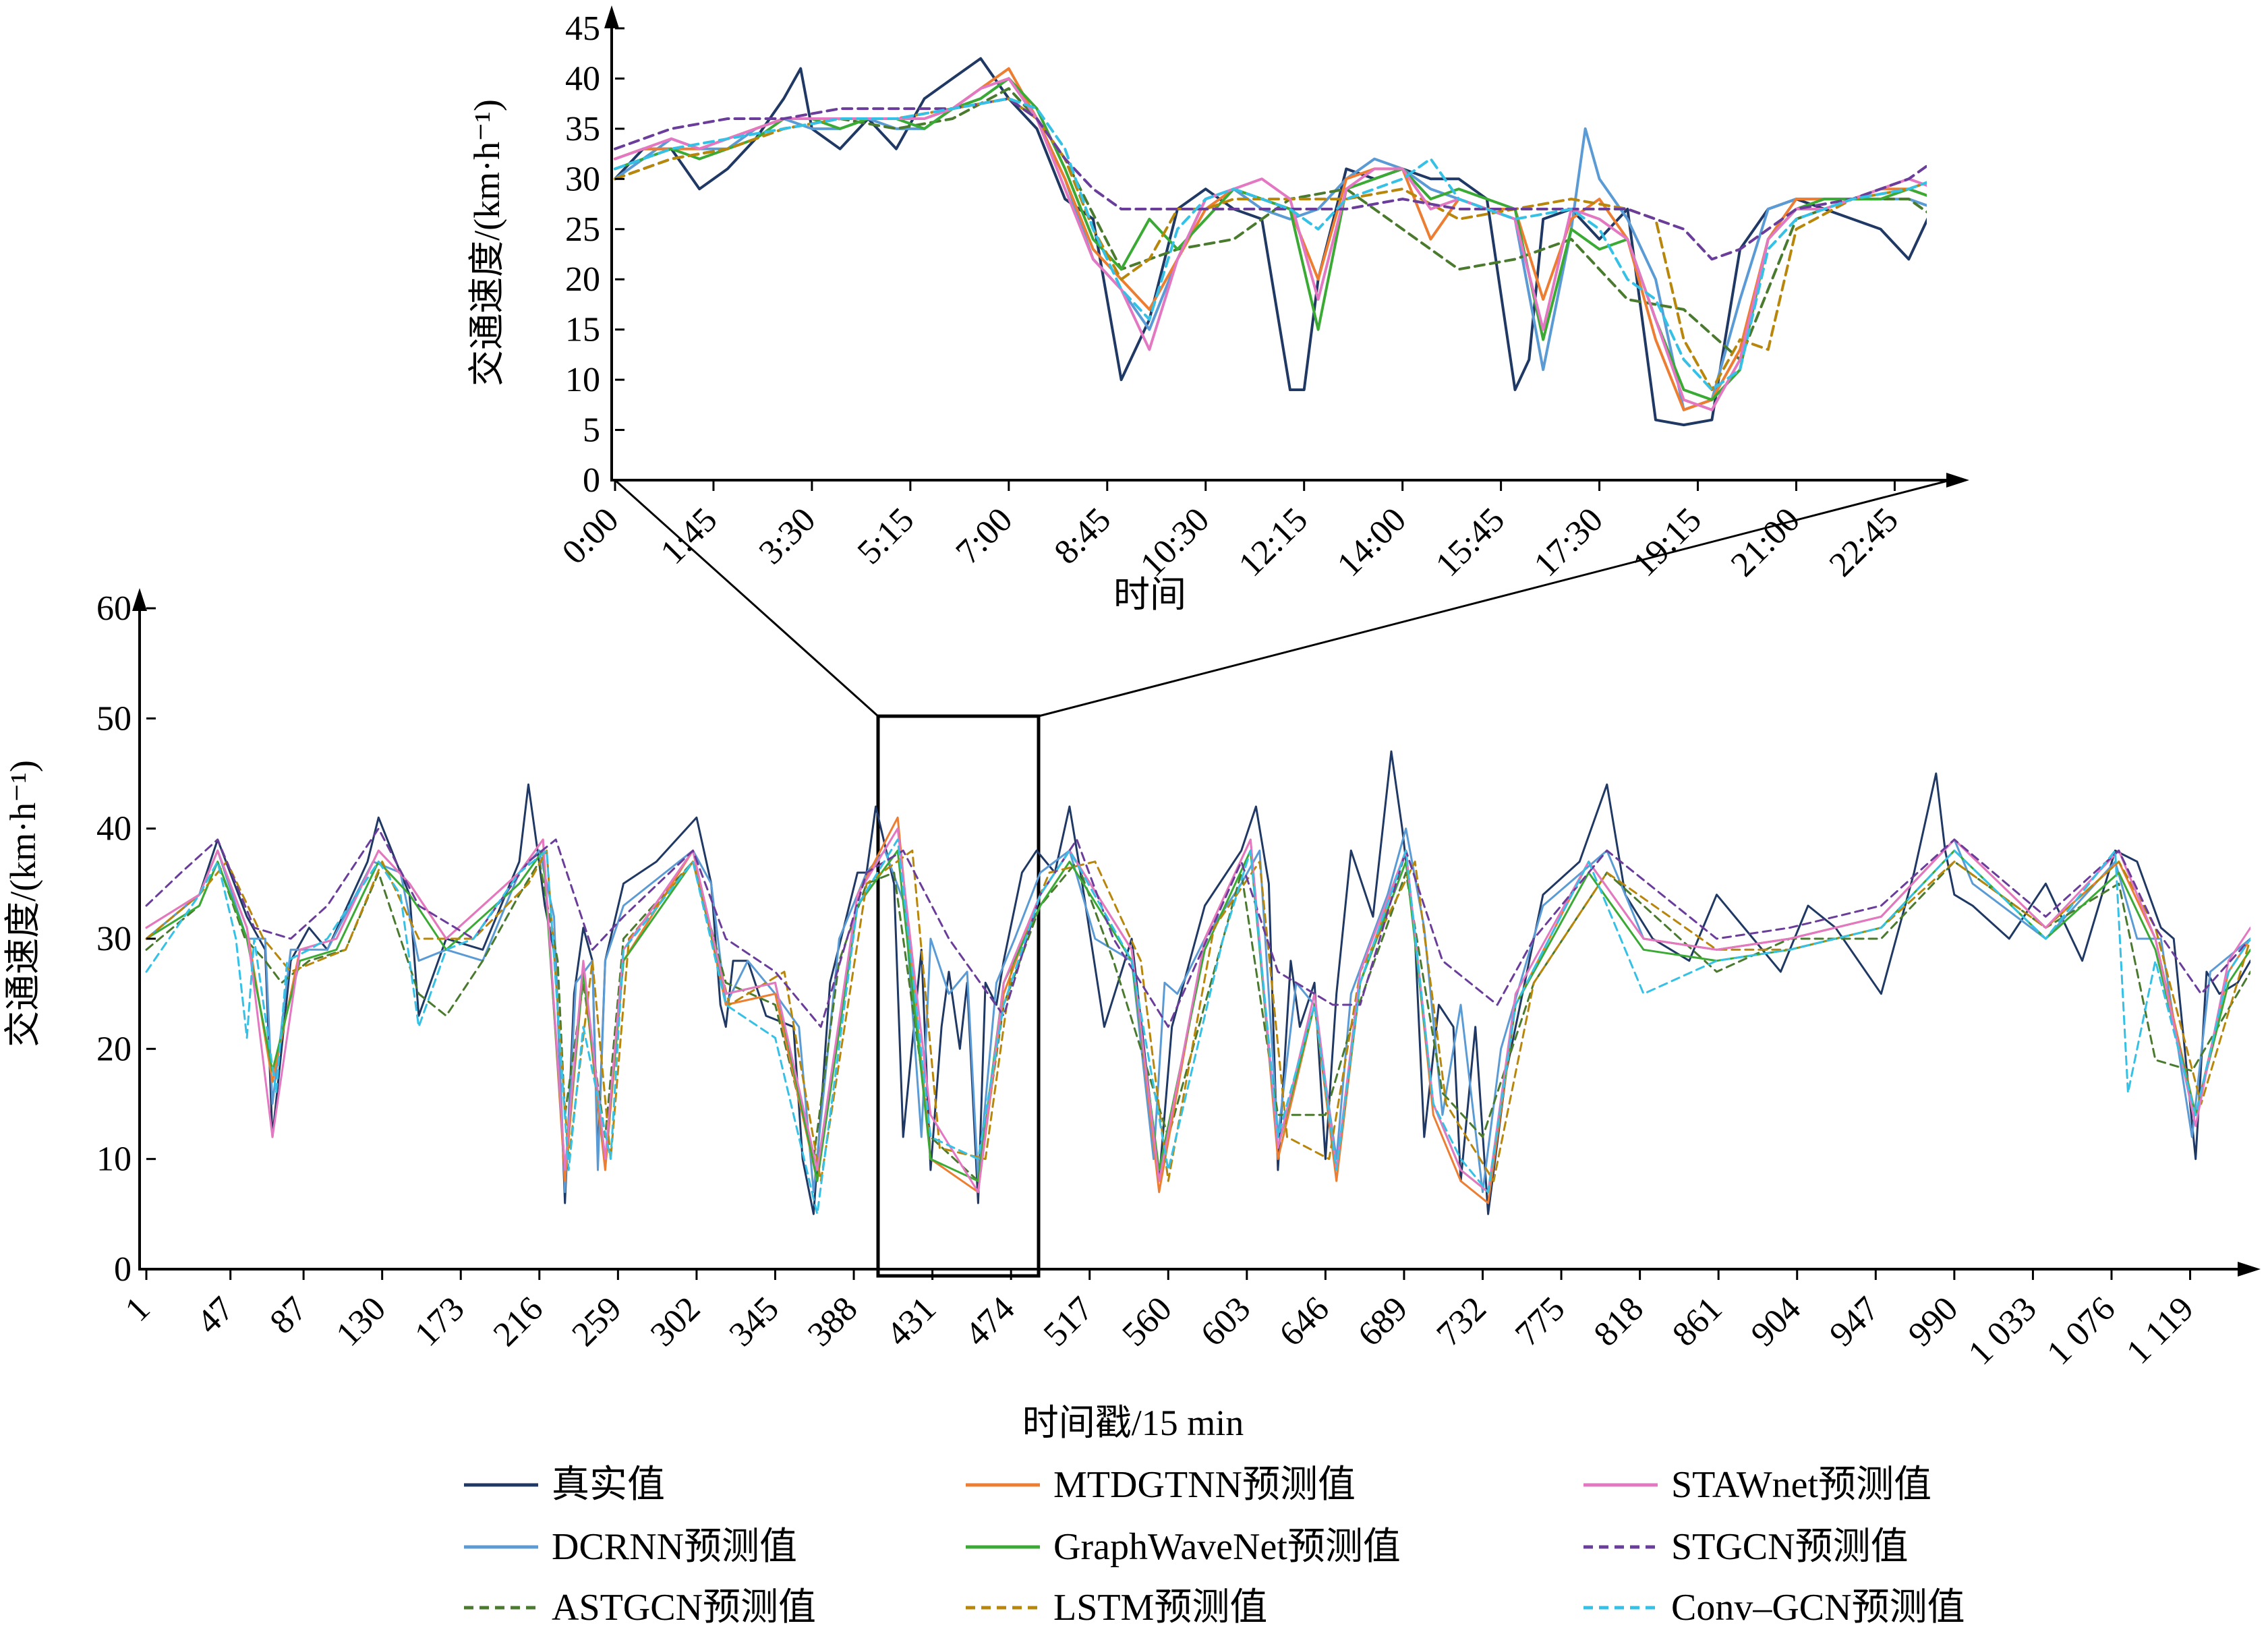 The height and width of the screenshot is (1636, 2268). What do you see at coordinates (2160, 1330) in the screenshot?
I see `main-x-tick-label: 1 119` at bounding box center [2160, 1330].